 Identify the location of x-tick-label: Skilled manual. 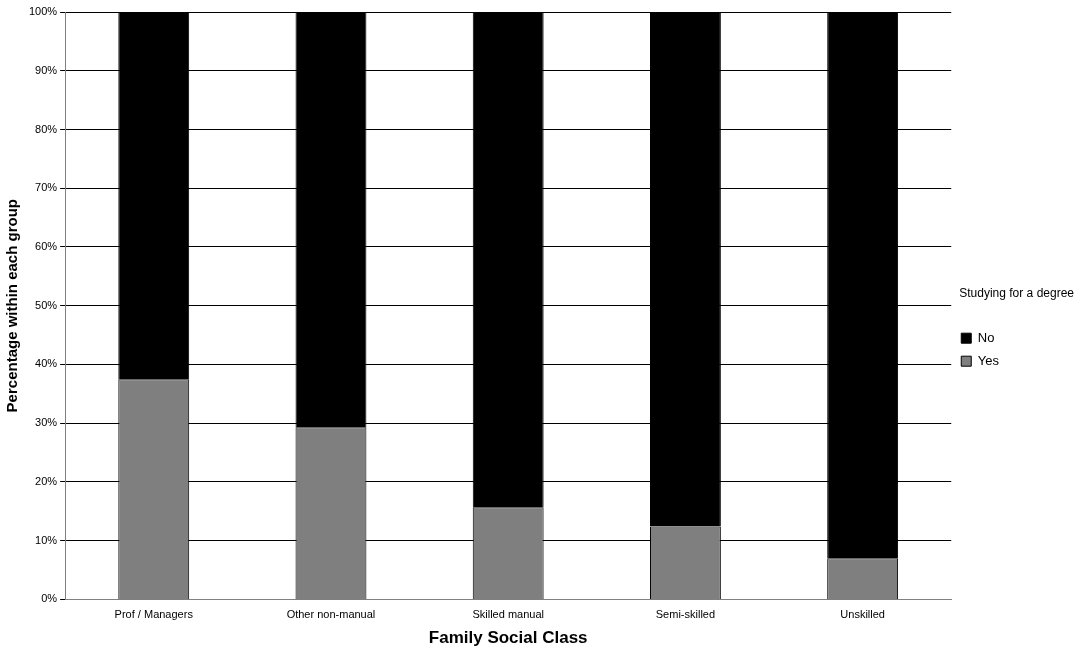
(508, 614).